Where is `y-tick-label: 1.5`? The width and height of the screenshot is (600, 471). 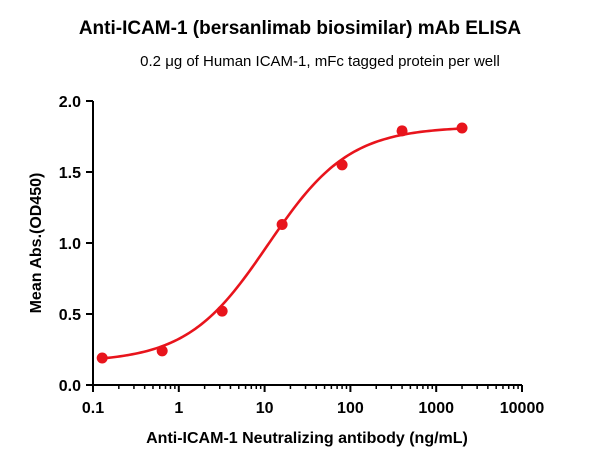 y-tick-label: 1.5 is located at coordinates (70, 173).